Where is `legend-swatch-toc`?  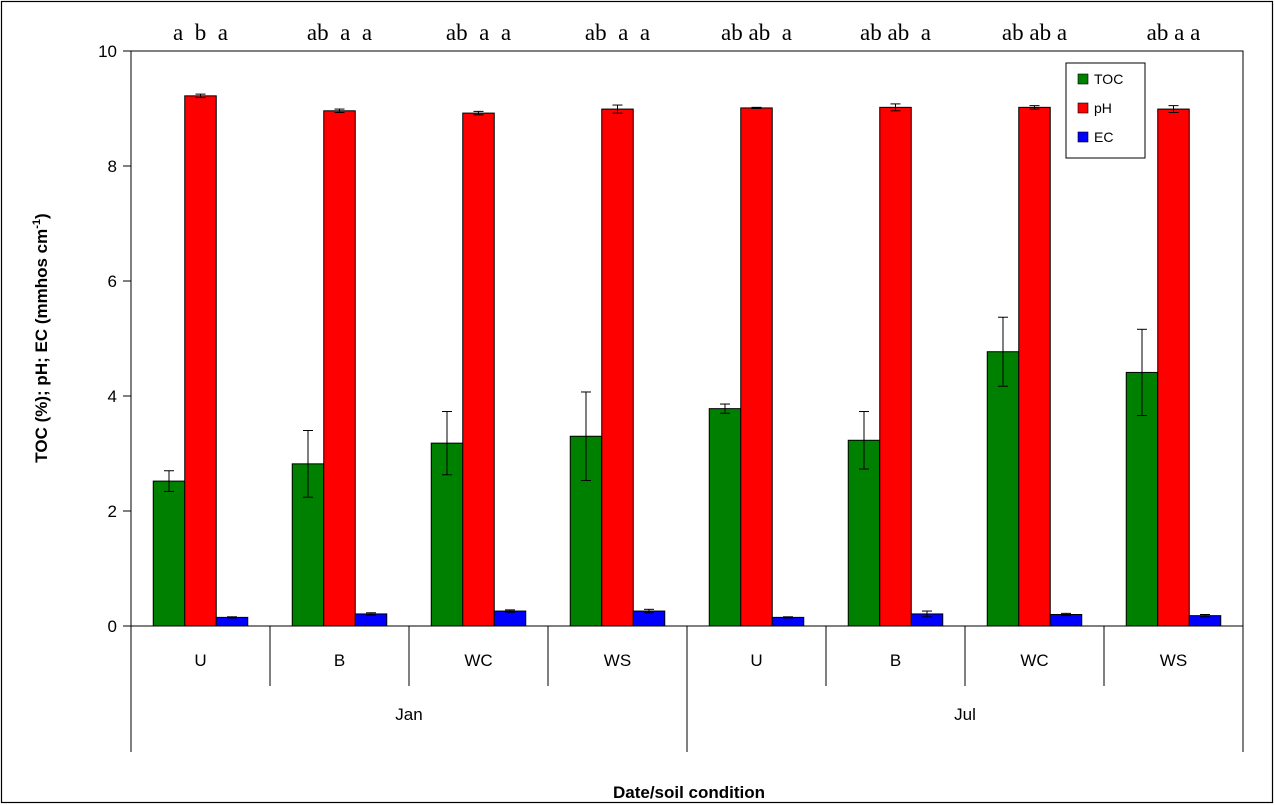
legend-swatch-toc is located at coordinates (1083, 79).